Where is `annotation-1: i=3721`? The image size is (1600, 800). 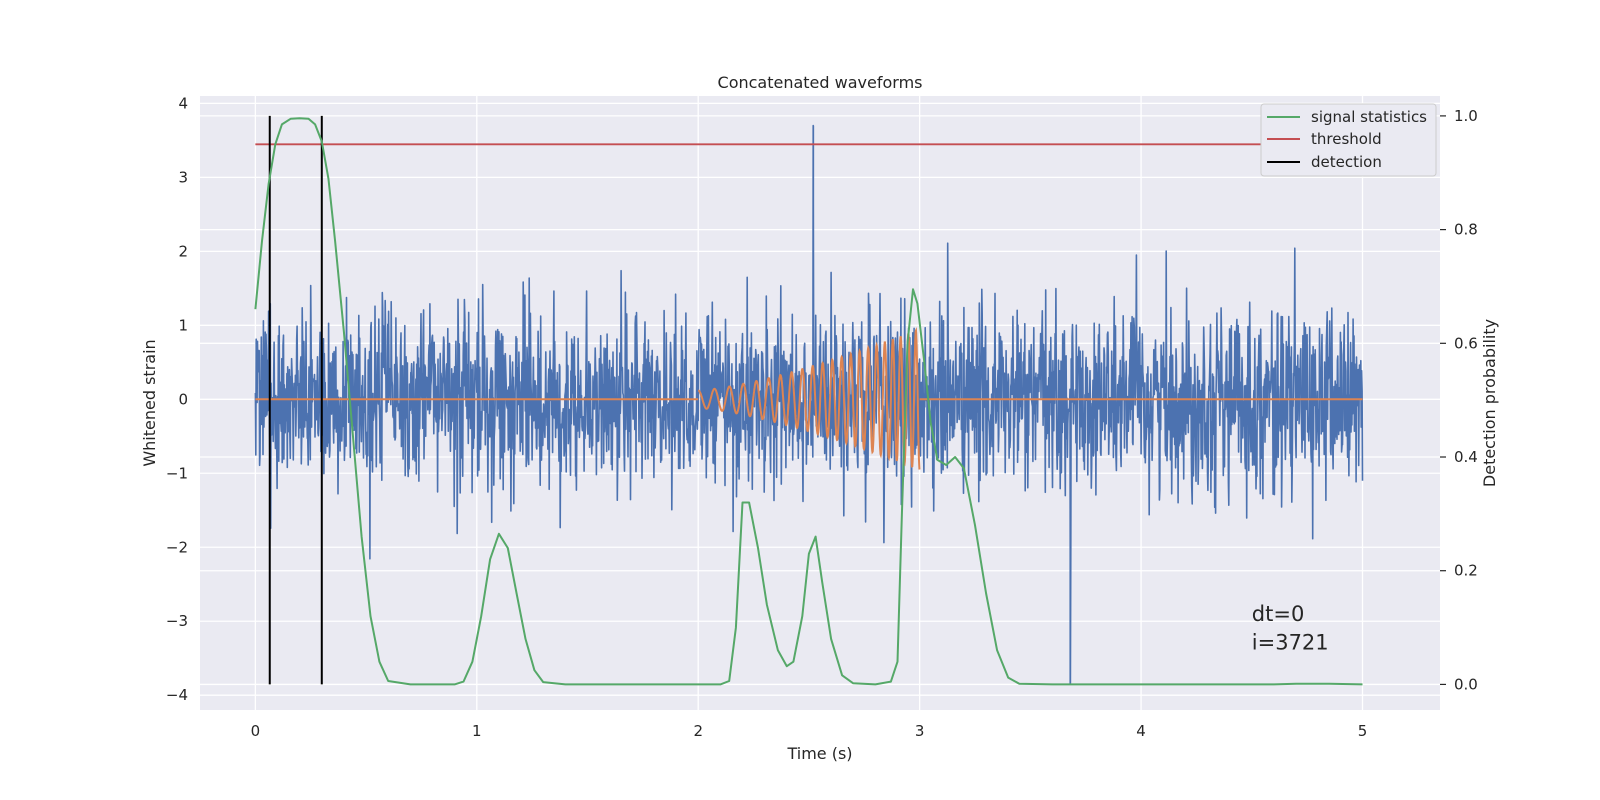
annotation-1: i=3721 is located at coordinates (1290, 642).